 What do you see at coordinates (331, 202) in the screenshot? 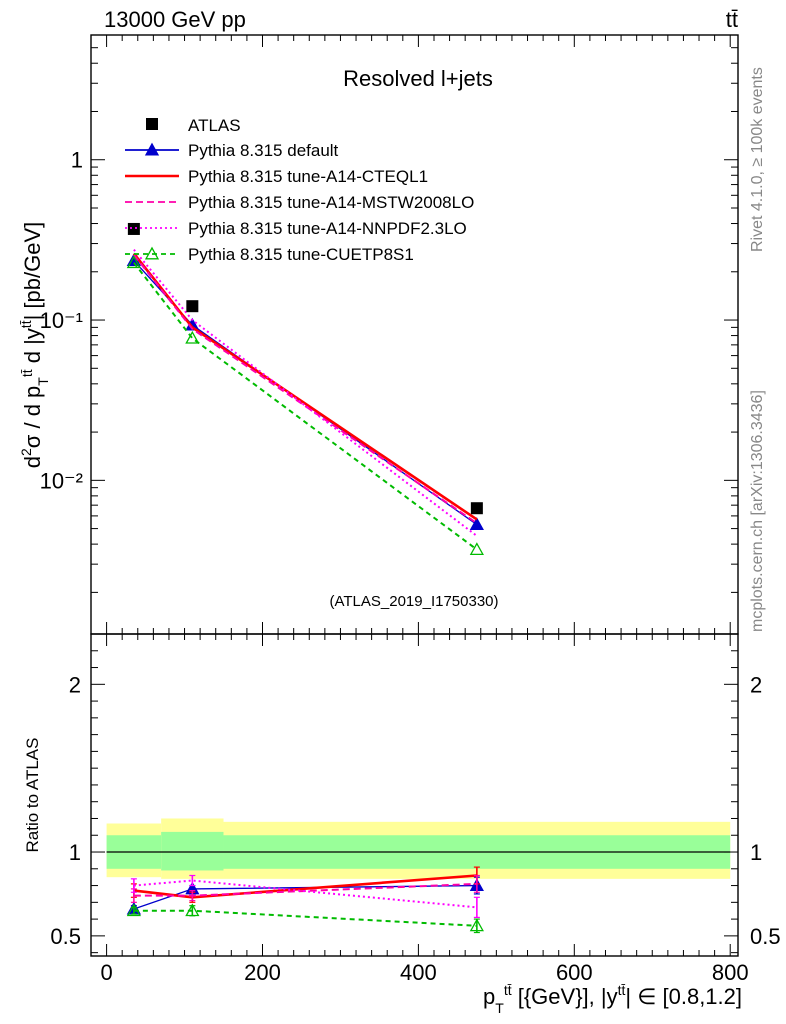
I see `legend-label: Pythia 8.315 tune-A14-MSTW2008LO` at bounding box center [331, 202].